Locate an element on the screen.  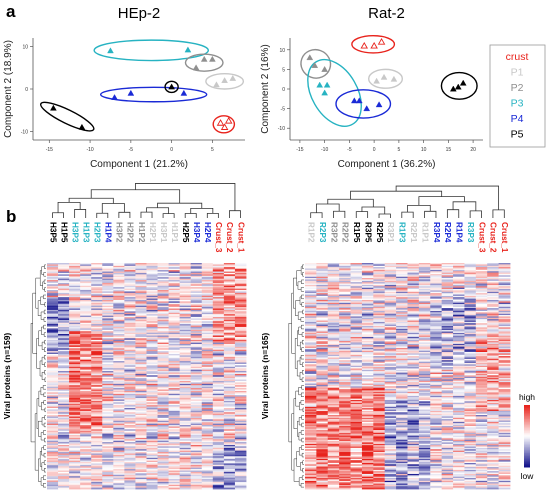
point-p4 is located at coordinates (367, 108).